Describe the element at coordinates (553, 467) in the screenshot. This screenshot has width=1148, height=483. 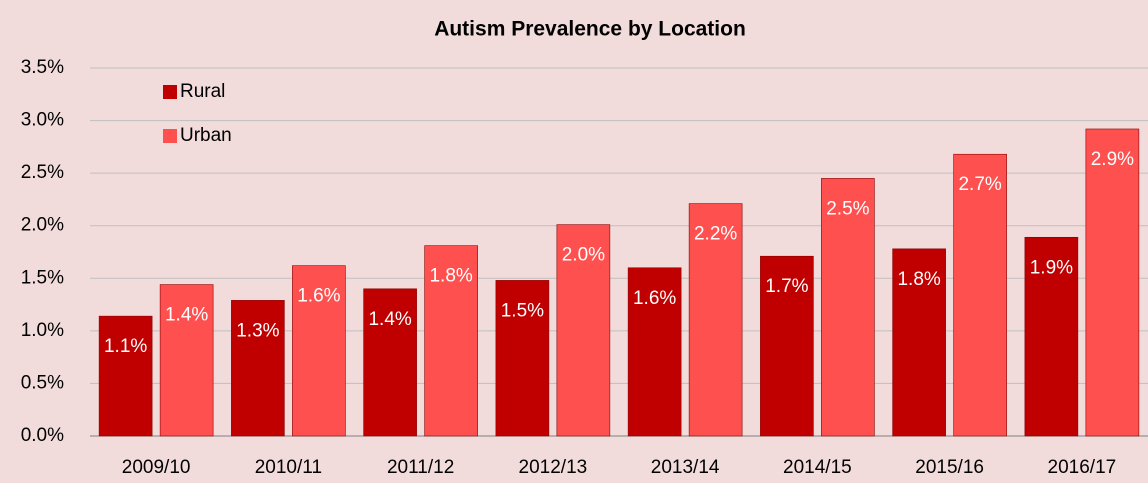
I see `x-tick-label: 2012/13` at that location.